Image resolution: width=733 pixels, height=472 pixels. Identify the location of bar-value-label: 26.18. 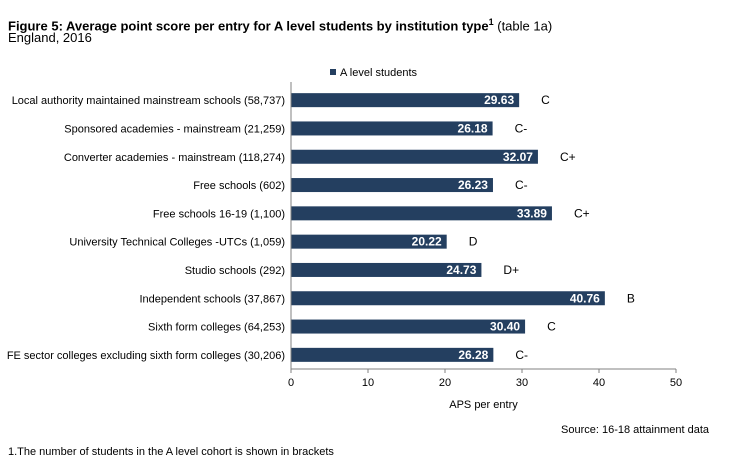
(473, 128).